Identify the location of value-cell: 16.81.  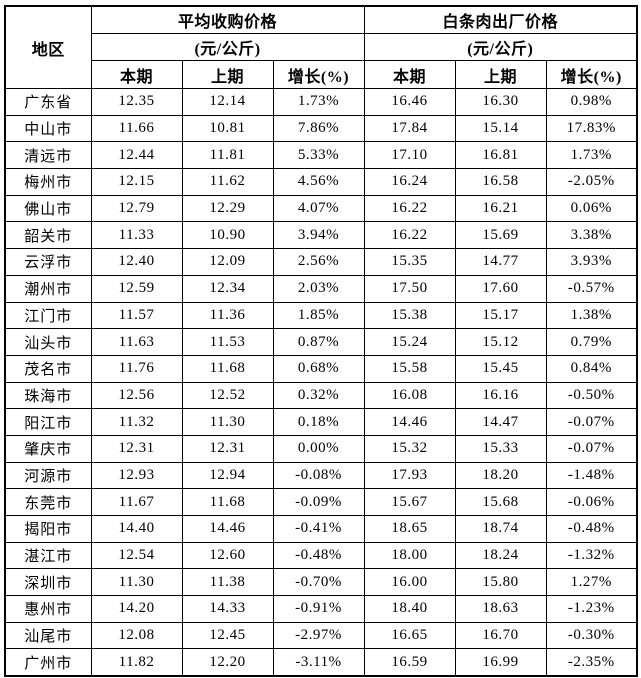
(500, 155).